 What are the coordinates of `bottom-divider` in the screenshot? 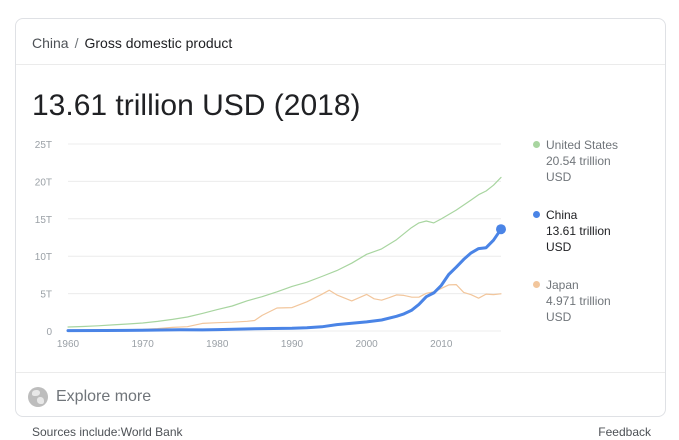 It's located at (340, 372).